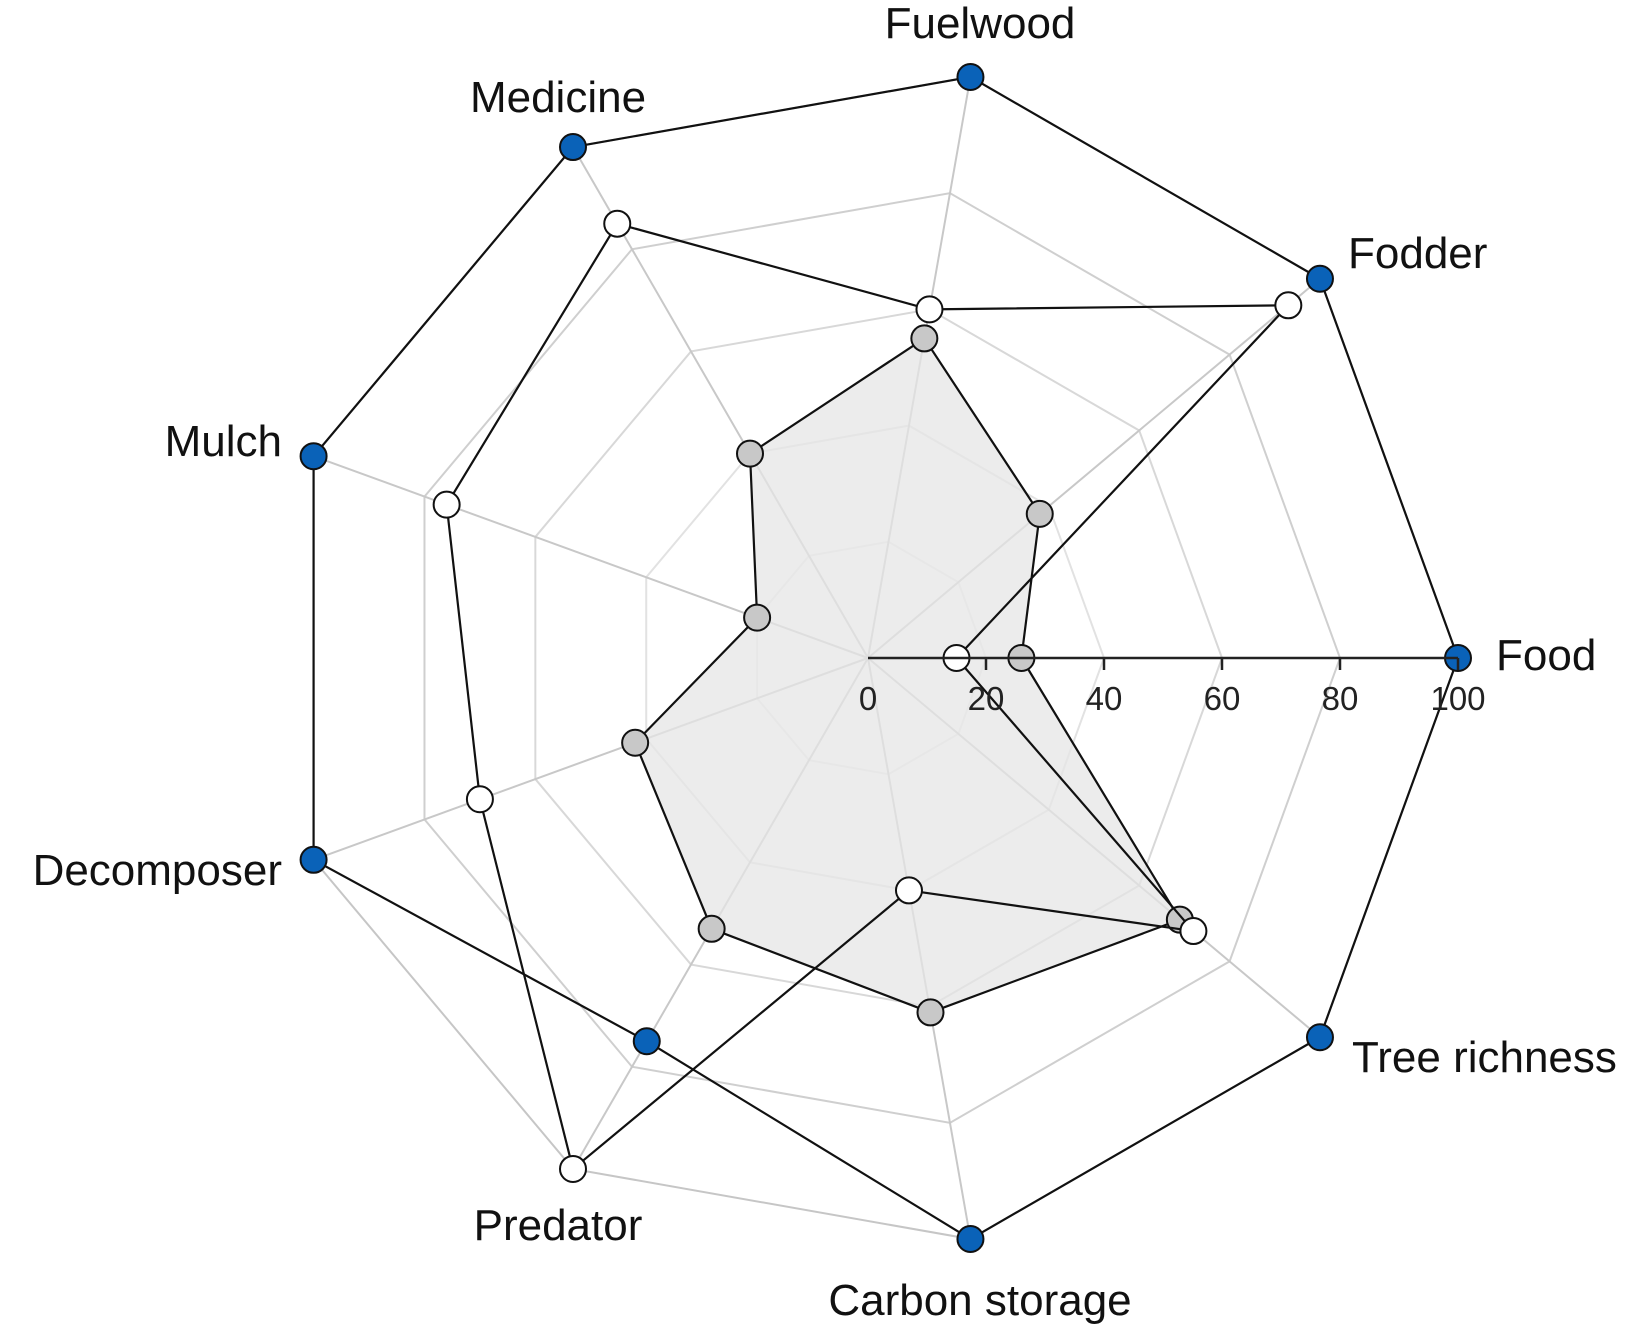  I want to click on axis-label-predator: Predator, so click(558, 1225).